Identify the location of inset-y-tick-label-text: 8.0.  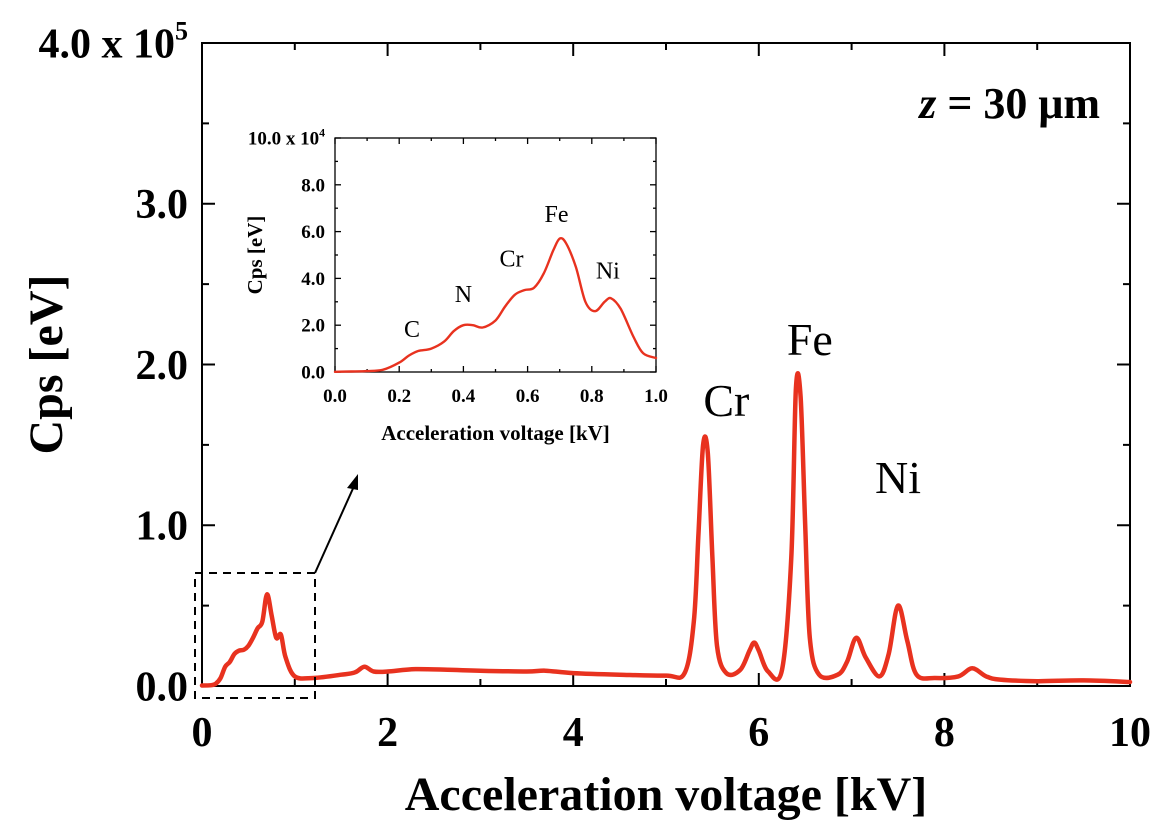
(313, 185).